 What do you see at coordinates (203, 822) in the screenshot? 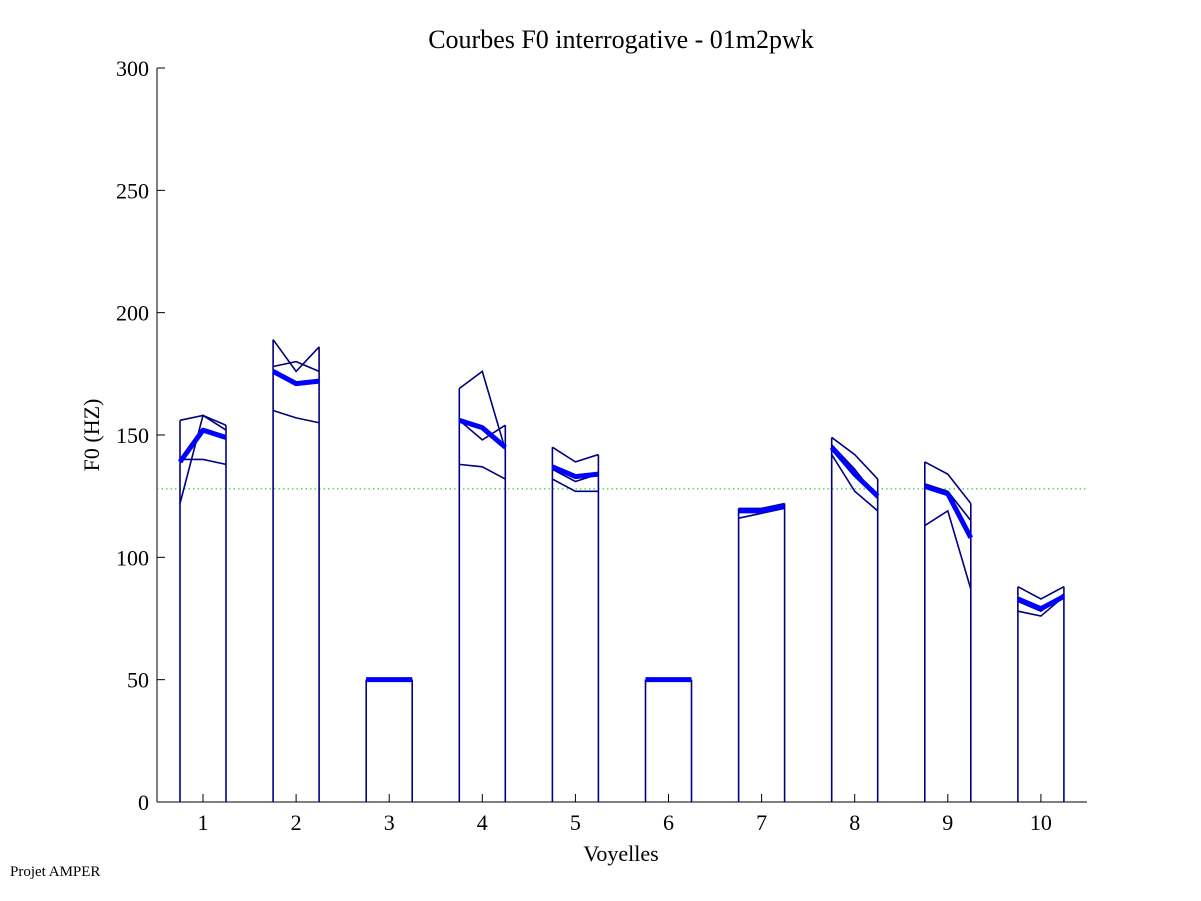
I see `x-tick-label-1: 1` at bounding box center [203, 822].